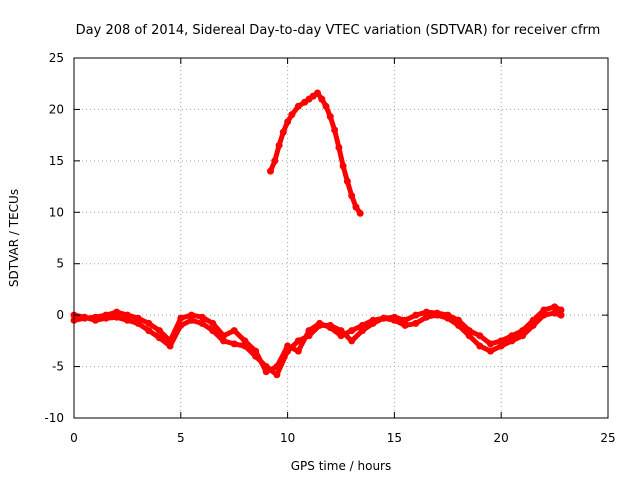  Describe the element at coordinates (56, 58) in the screenshot. I see `y-tick-label: 25` at that location.